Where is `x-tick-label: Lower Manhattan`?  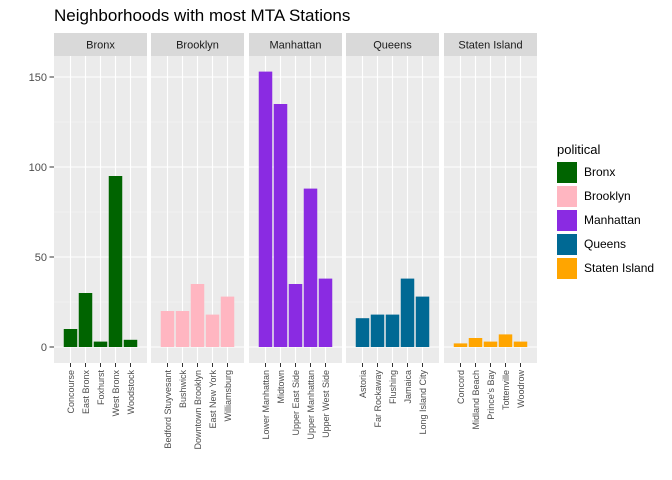
x-tick-label: Lower Manhattan is located at coordinates (266, 405).